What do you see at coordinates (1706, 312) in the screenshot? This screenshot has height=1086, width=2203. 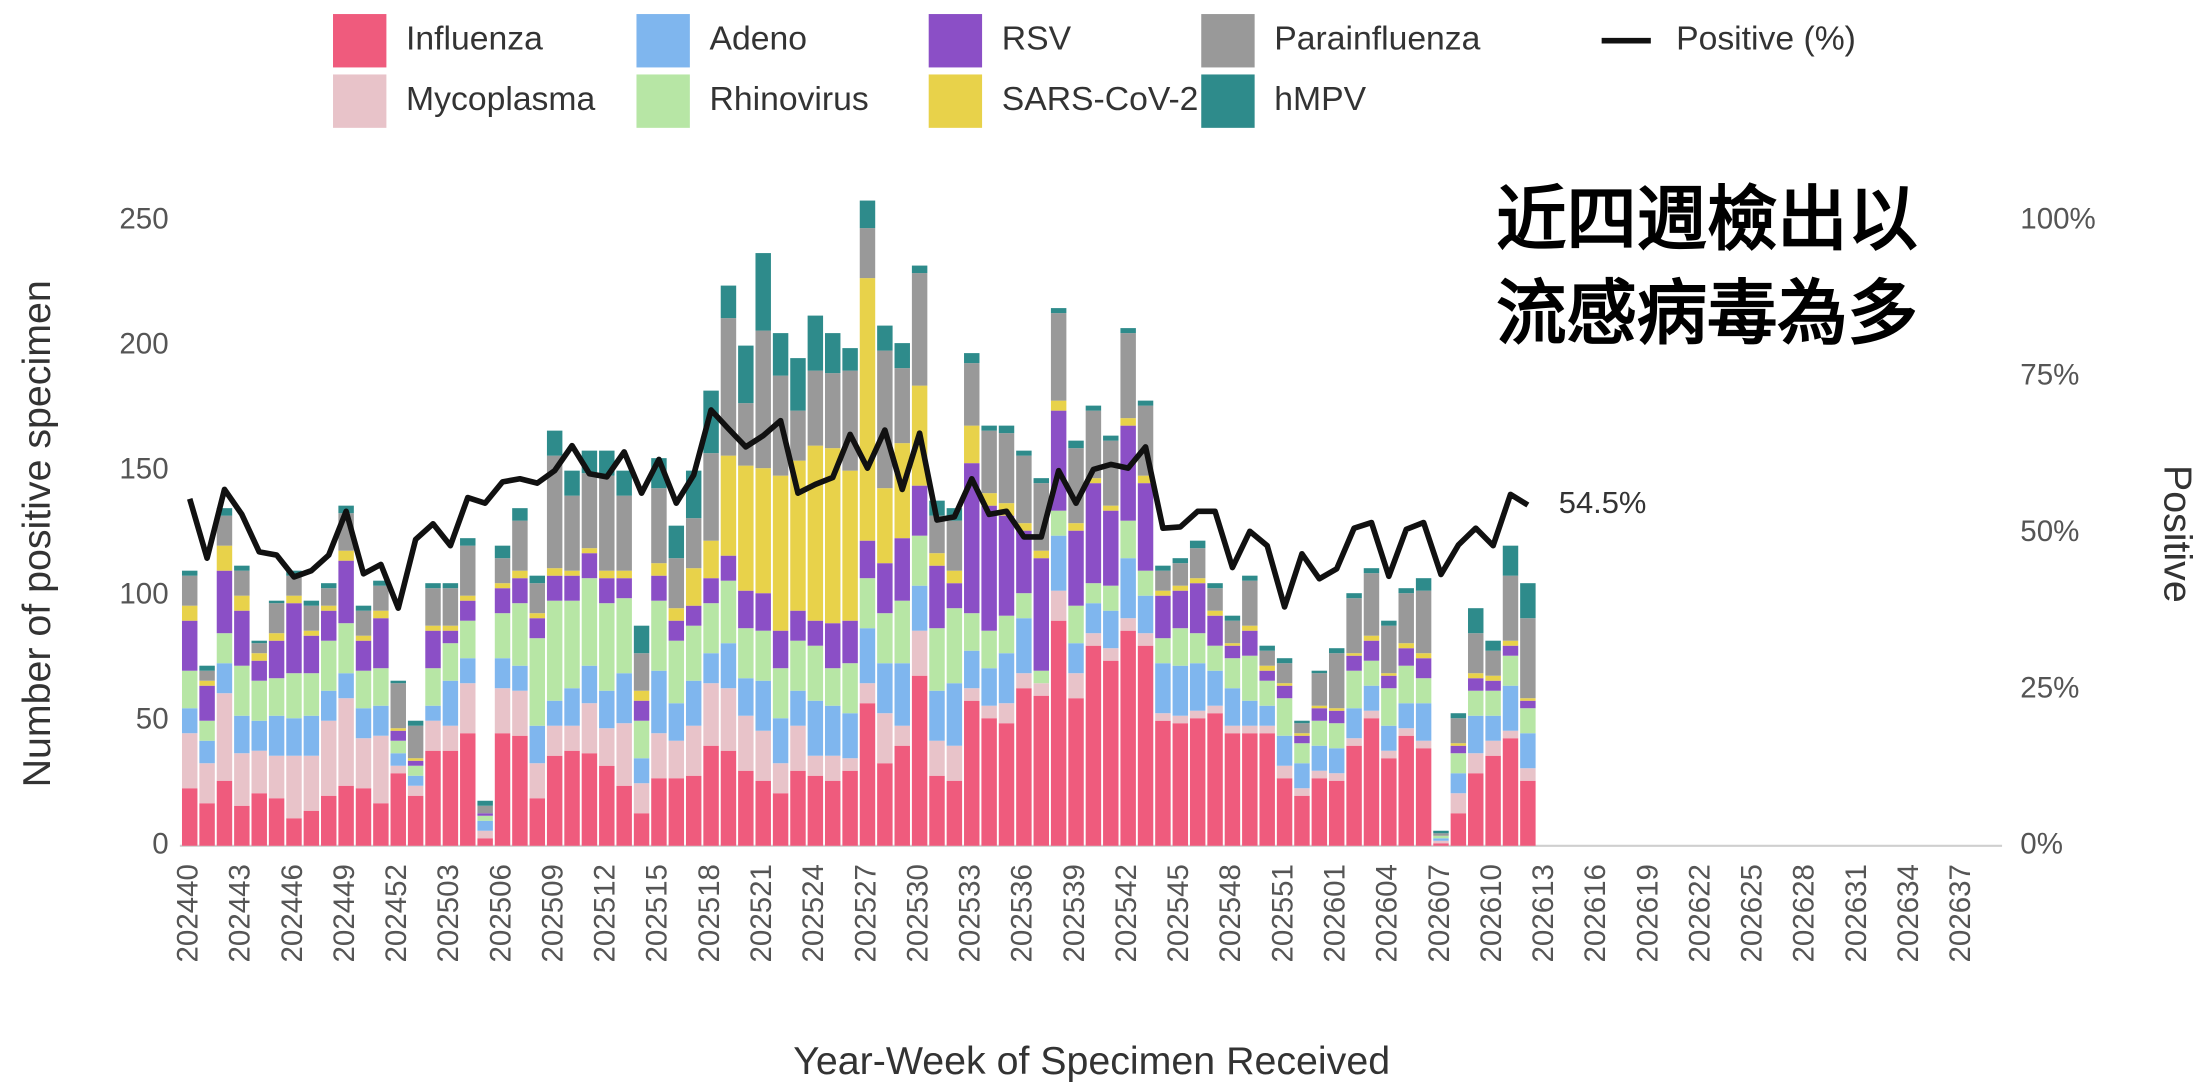 I see `annotation: 流感病毒為多` at bounding box center [1706, 312].